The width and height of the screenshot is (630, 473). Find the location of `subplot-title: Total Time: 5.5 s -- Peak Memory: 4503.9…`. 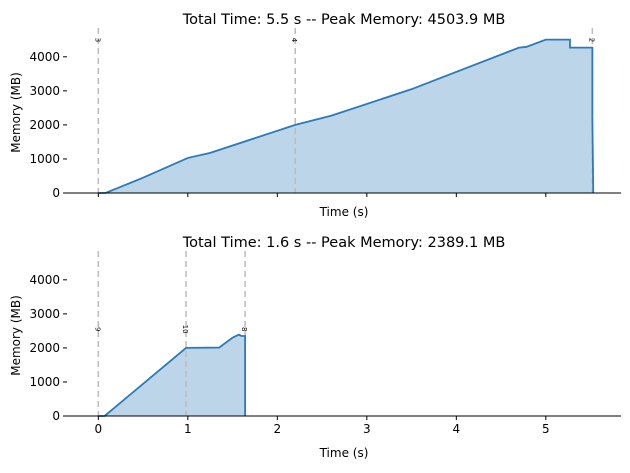

subplot-title: Total Time: 5.5 s -- Peak Memory: 4503.9… is located at coordinates (344, 20).